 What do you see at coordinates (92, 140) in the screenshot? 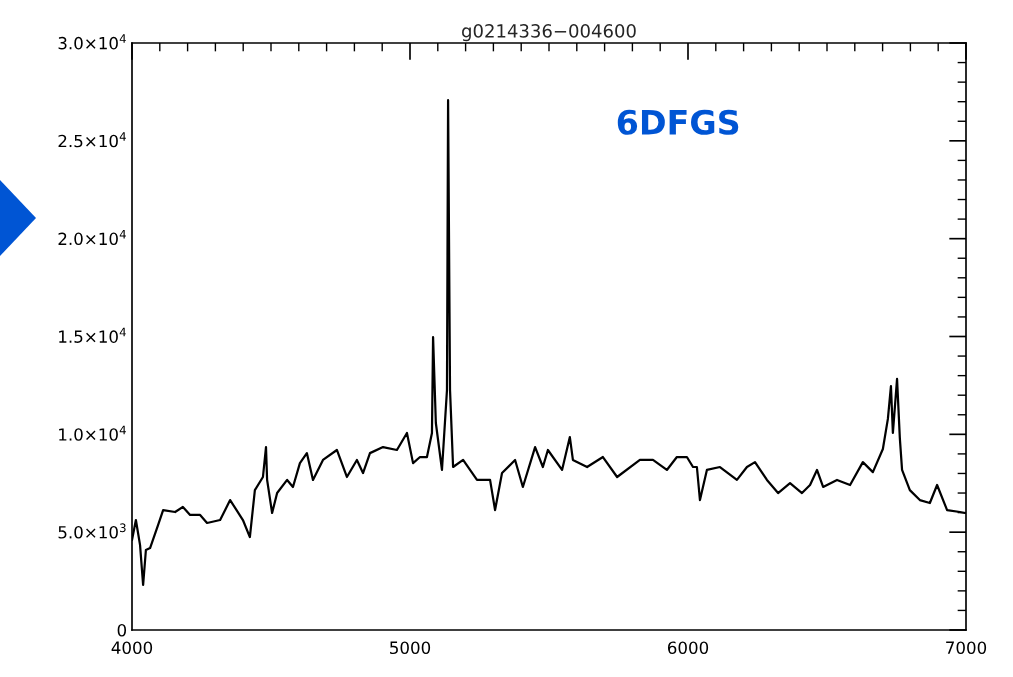
I see `y-tick-label: 2.5×10$^{4}$` at bounding box center [92, 140].